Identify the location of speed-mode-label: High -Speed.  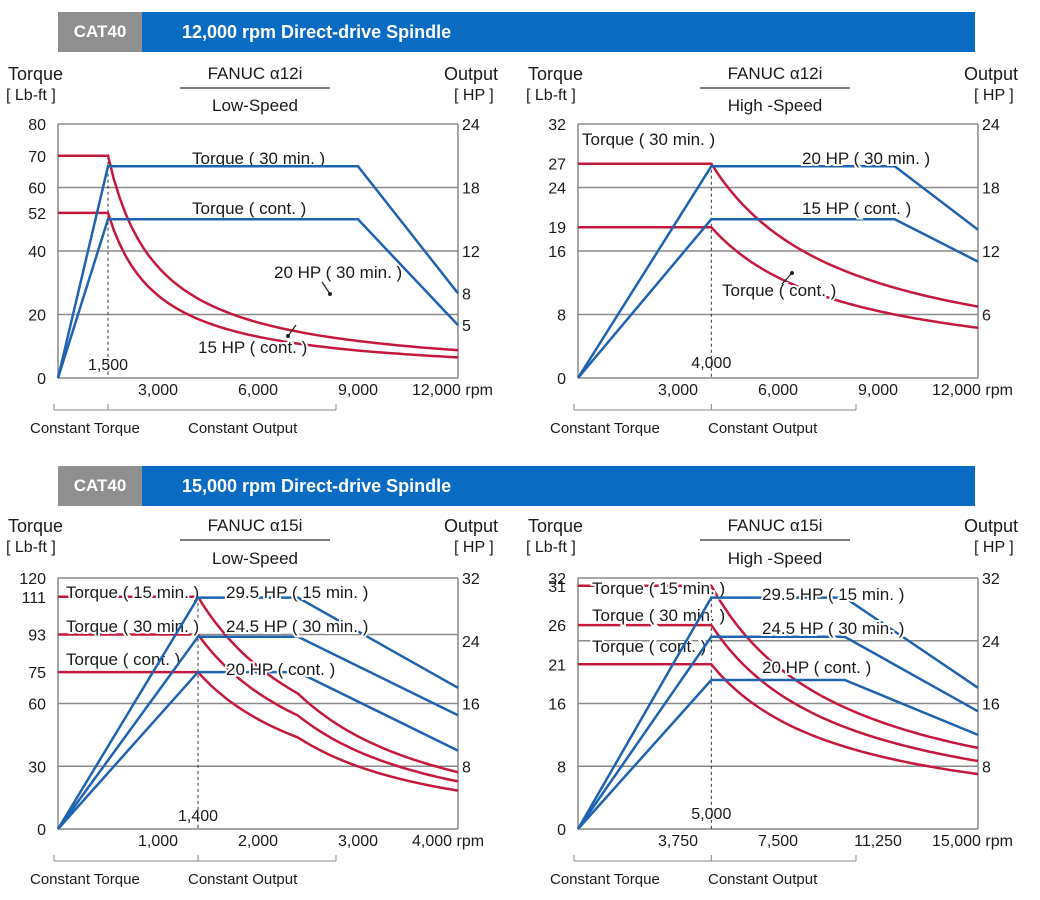
(775, 558).